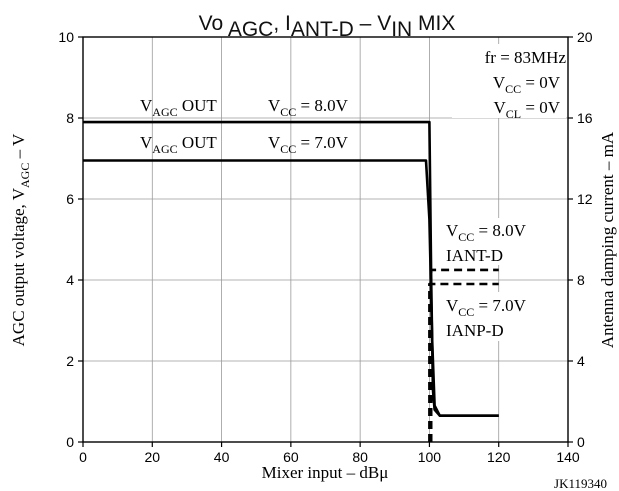 This screenshot has height=491, width=619. Describe the element at coordinates (66, 37) in the screenshot. I see `y-left-tick-label: 10` at that location.